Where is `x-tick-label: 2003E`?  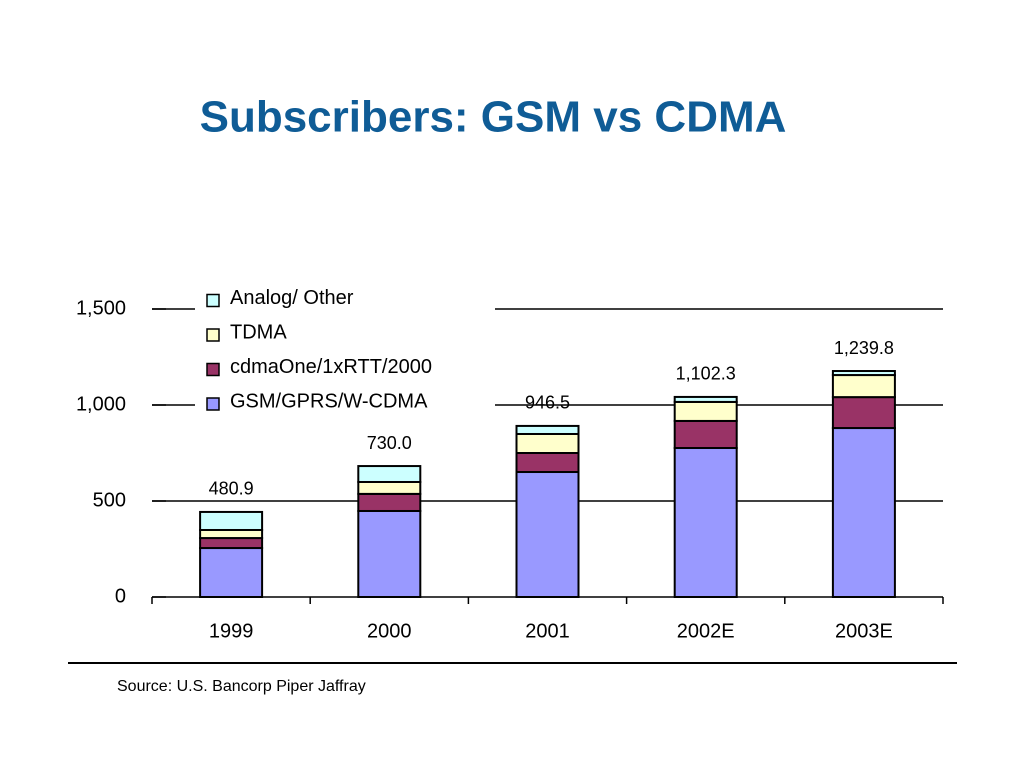
x-tick-label: 2003E is located at coordinates (864, 631).